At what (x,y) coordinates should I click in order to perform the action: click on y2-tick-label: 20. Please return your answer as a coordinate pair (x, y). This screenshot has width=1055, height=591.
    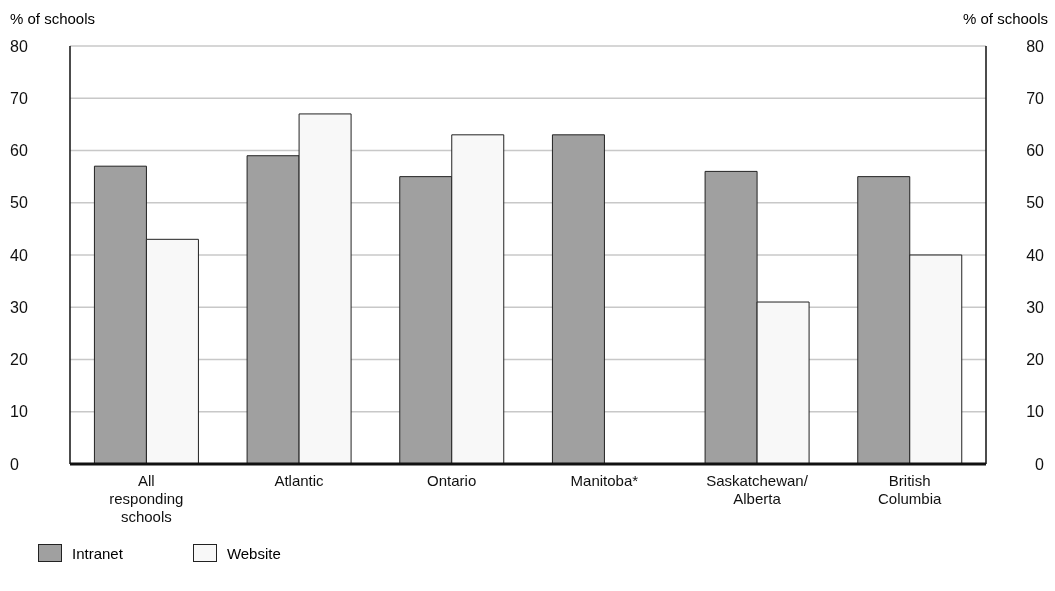
    Looking at the image, I should click on (1035, 360).